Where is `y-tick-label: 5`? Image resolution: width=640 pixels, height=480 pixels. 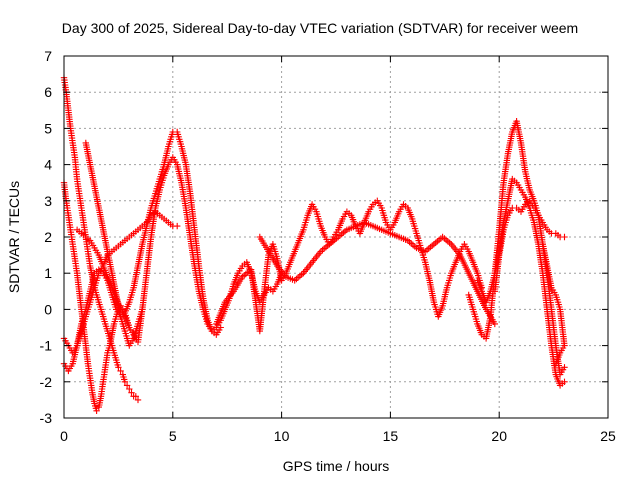
y-tick-label: 5 is located at coordinates (48, 128).